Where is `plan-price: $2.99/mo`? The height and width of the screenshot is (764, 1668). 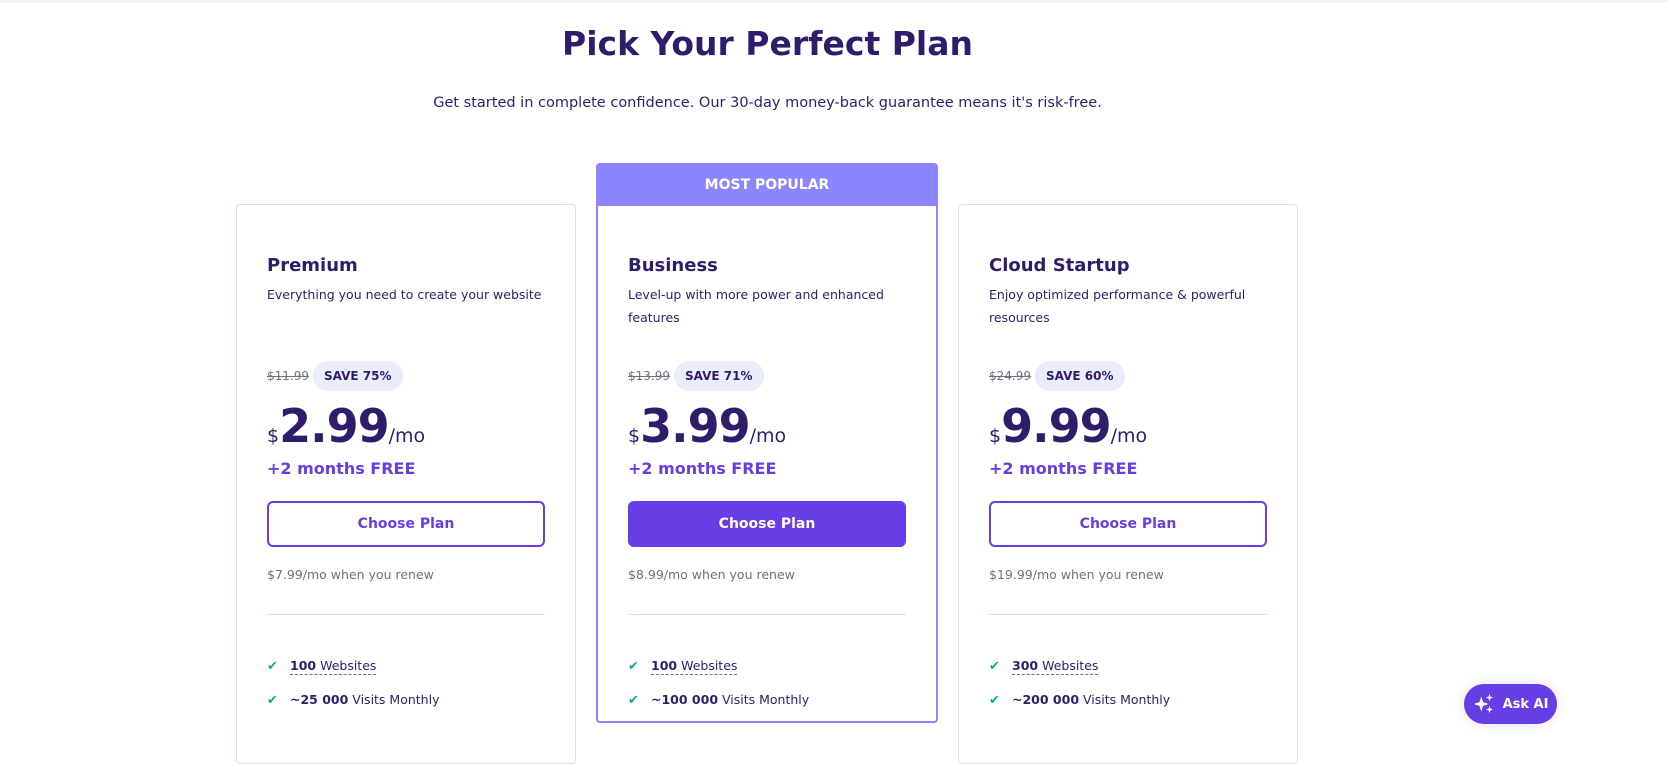 plan-price: $2.99/mo is located at coordinates (346, 426).